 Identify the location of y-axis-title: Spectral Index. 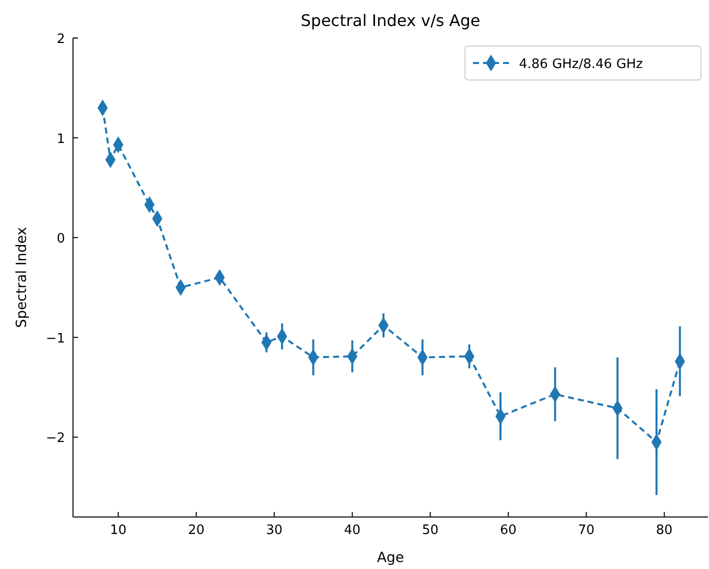
(22, 277).